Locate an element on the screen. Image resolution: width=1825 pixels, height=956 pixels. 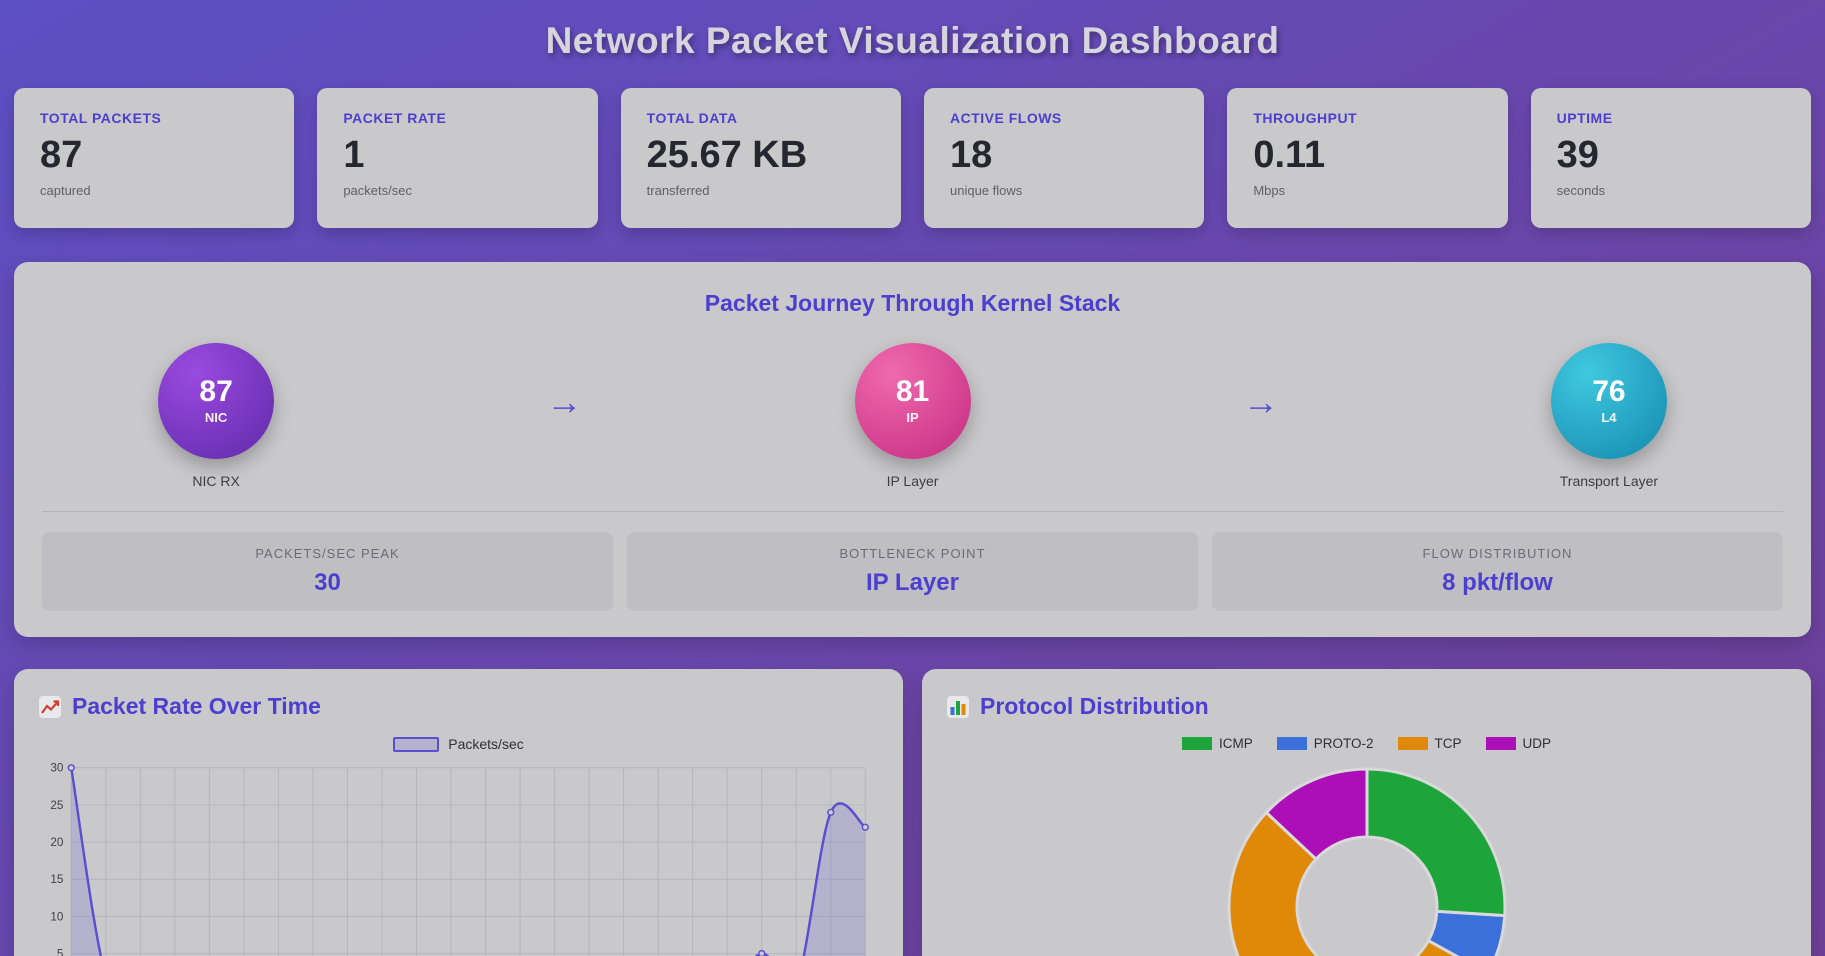
doughnut-canvas is located at coordinates (1367, 856).